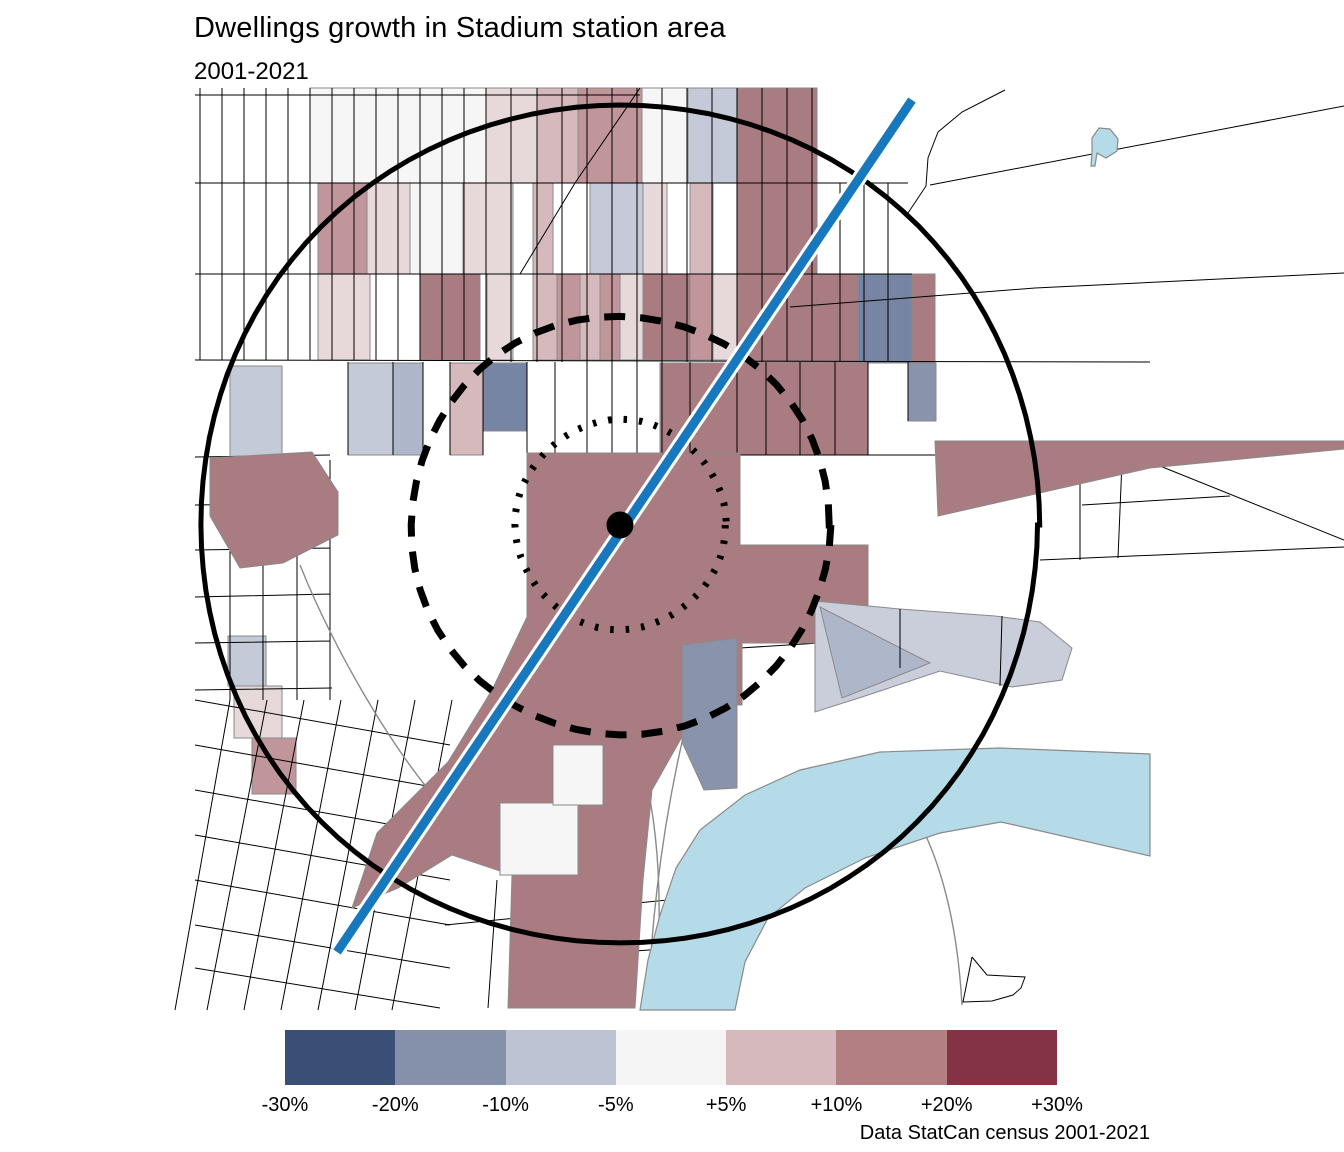  What do you see at coordinates (1057, 1105) in the screenshot?
I see `legend-label: +30%` at bounding box center [1057, 1105].